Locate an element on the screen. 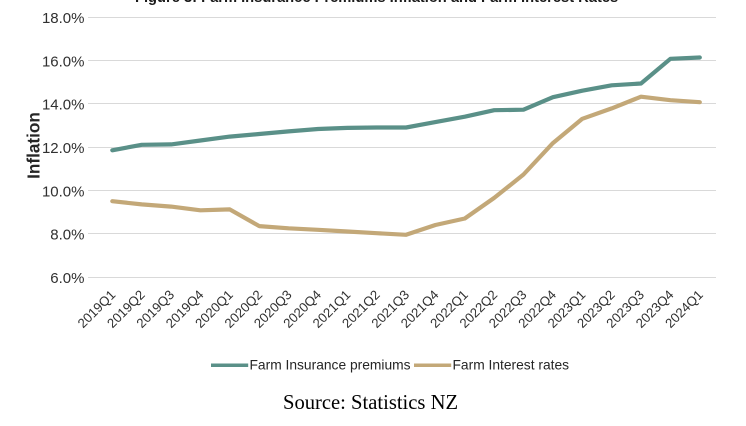  svg-text: 10.0% is located at coordinates (63, 191).